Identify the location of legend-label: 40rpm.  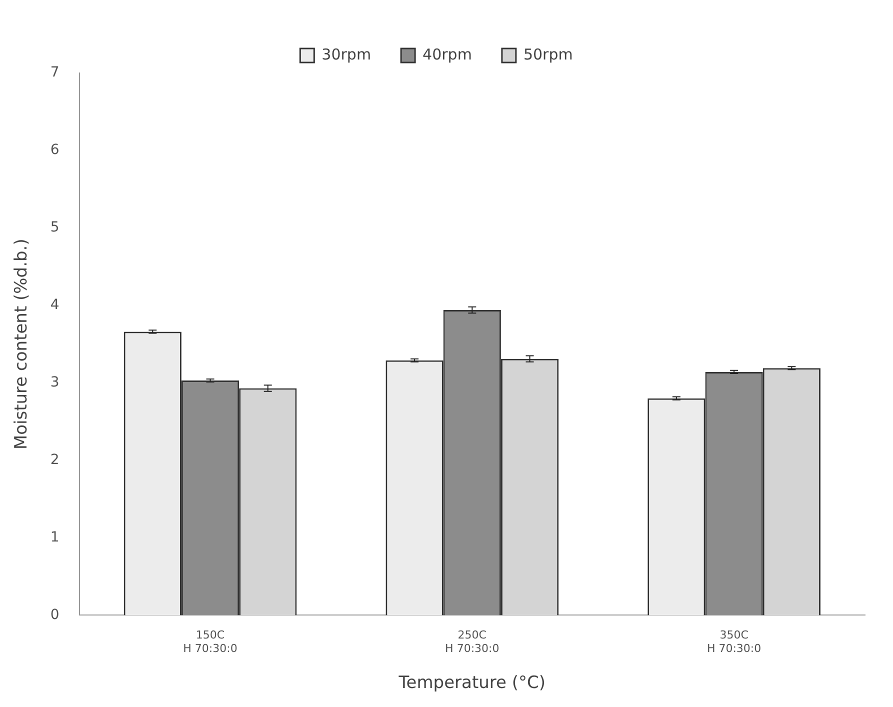
(447, 54).